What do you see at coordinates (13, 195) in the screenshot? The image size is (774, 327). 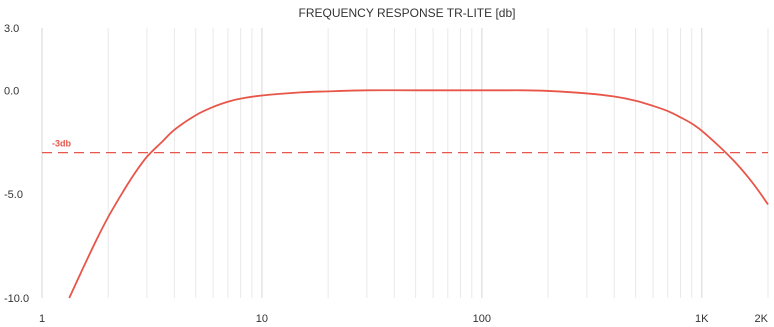 I see `y-tick-label: -5.0` at bounding box center [13, 195].